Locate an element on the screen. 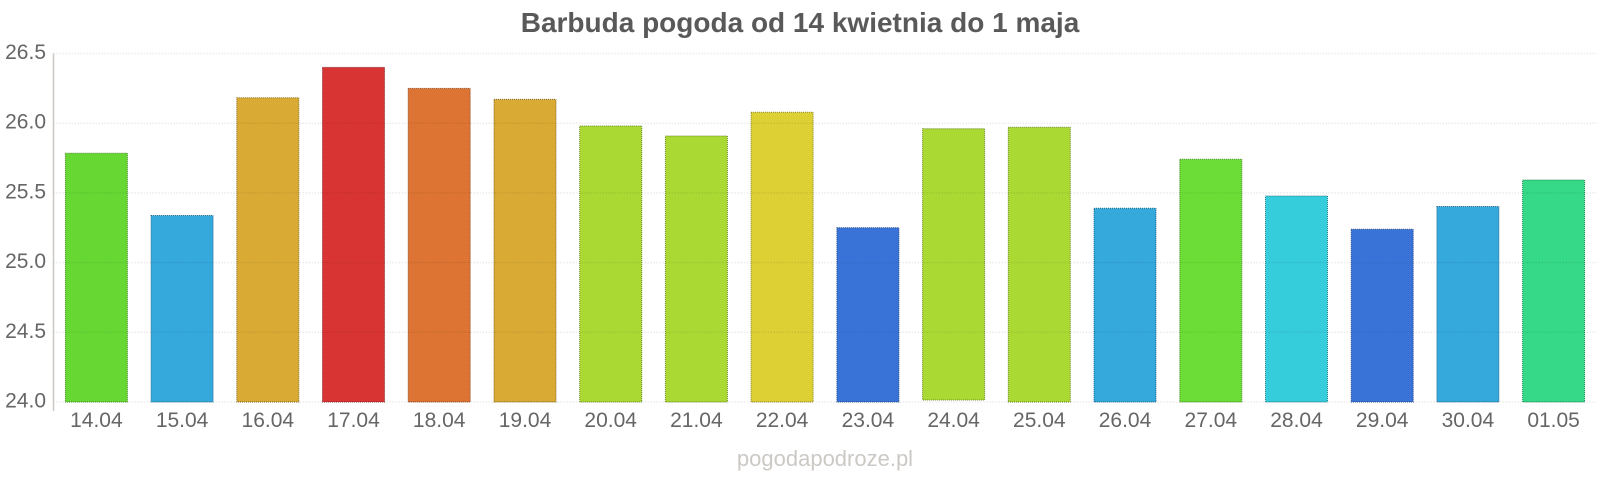  svg-text: 27.04 is located at coordinates (1211, 420).